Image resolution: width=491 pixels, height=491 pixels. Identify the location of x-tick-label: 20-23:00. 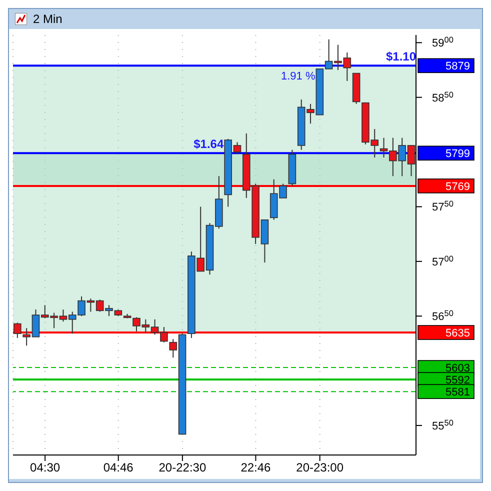
(320, 467).